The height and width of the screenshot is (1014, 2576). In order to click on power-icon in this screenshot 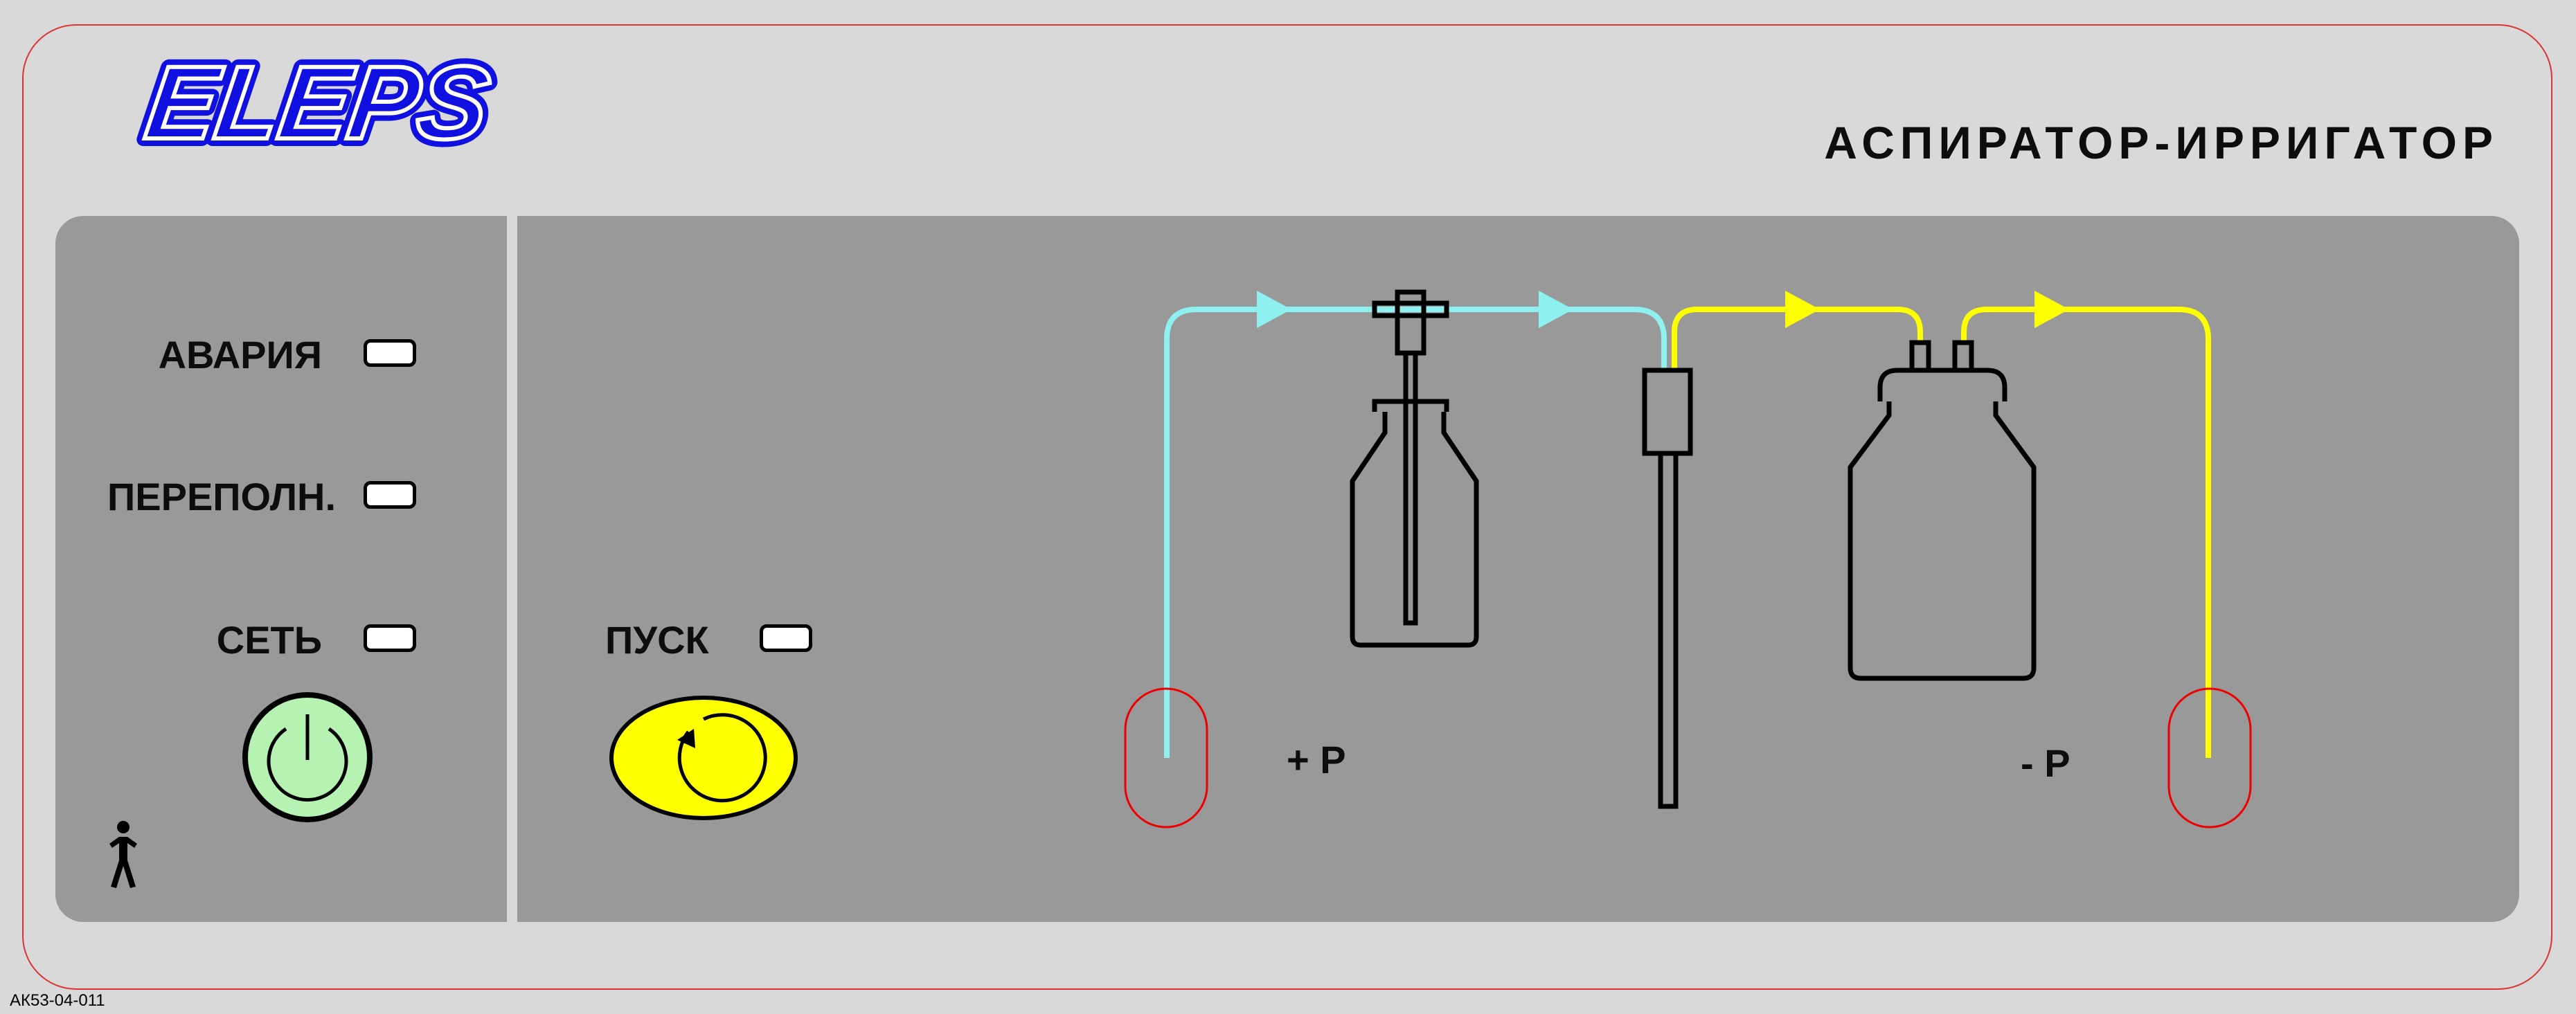, I will do `click(307, 758)`.